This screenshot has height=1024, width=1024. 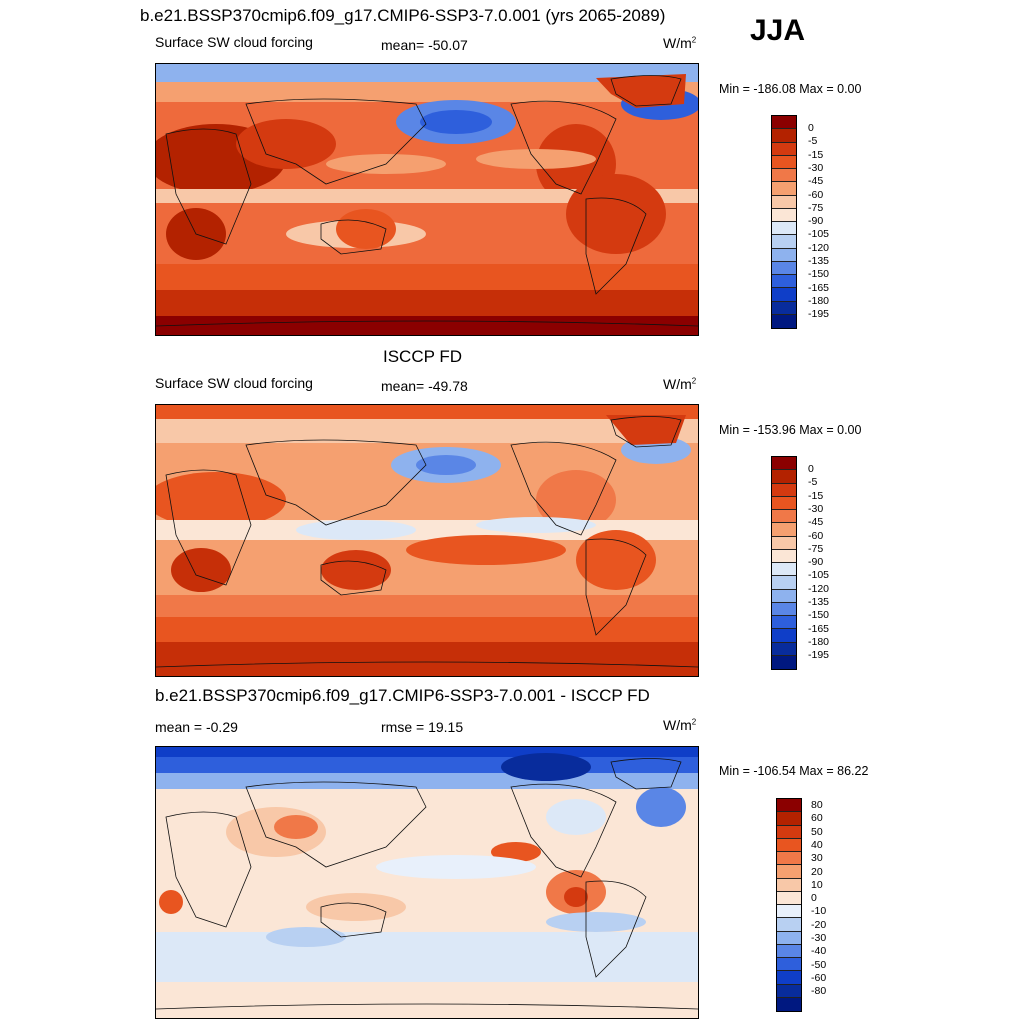 I want to click on panel-obs-units: W/m2, so click(x=680, y=384).